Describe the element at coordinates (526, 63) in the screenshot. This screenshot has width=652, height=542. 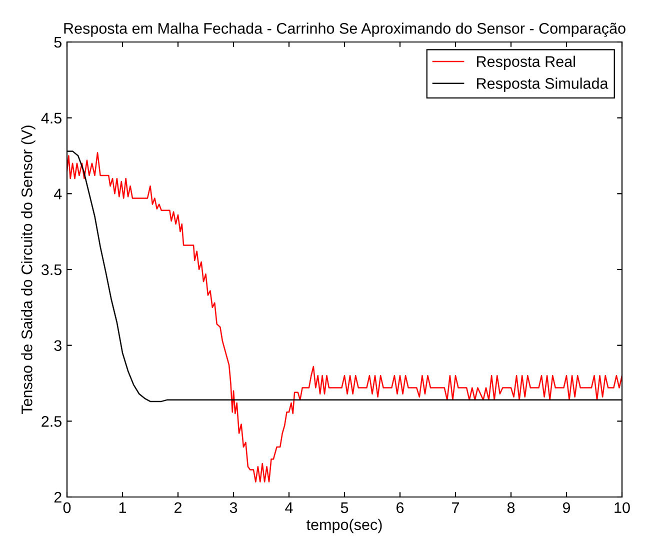
I see `legend-label: Resposta Real` at that location.